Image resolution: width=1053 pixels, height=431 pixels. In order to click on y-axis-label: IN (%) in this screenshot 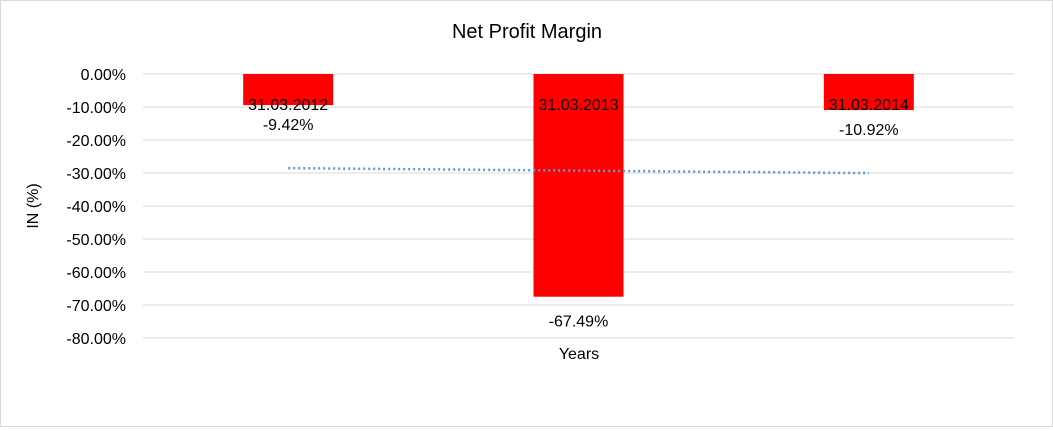, I will do `click(33, 205)`.